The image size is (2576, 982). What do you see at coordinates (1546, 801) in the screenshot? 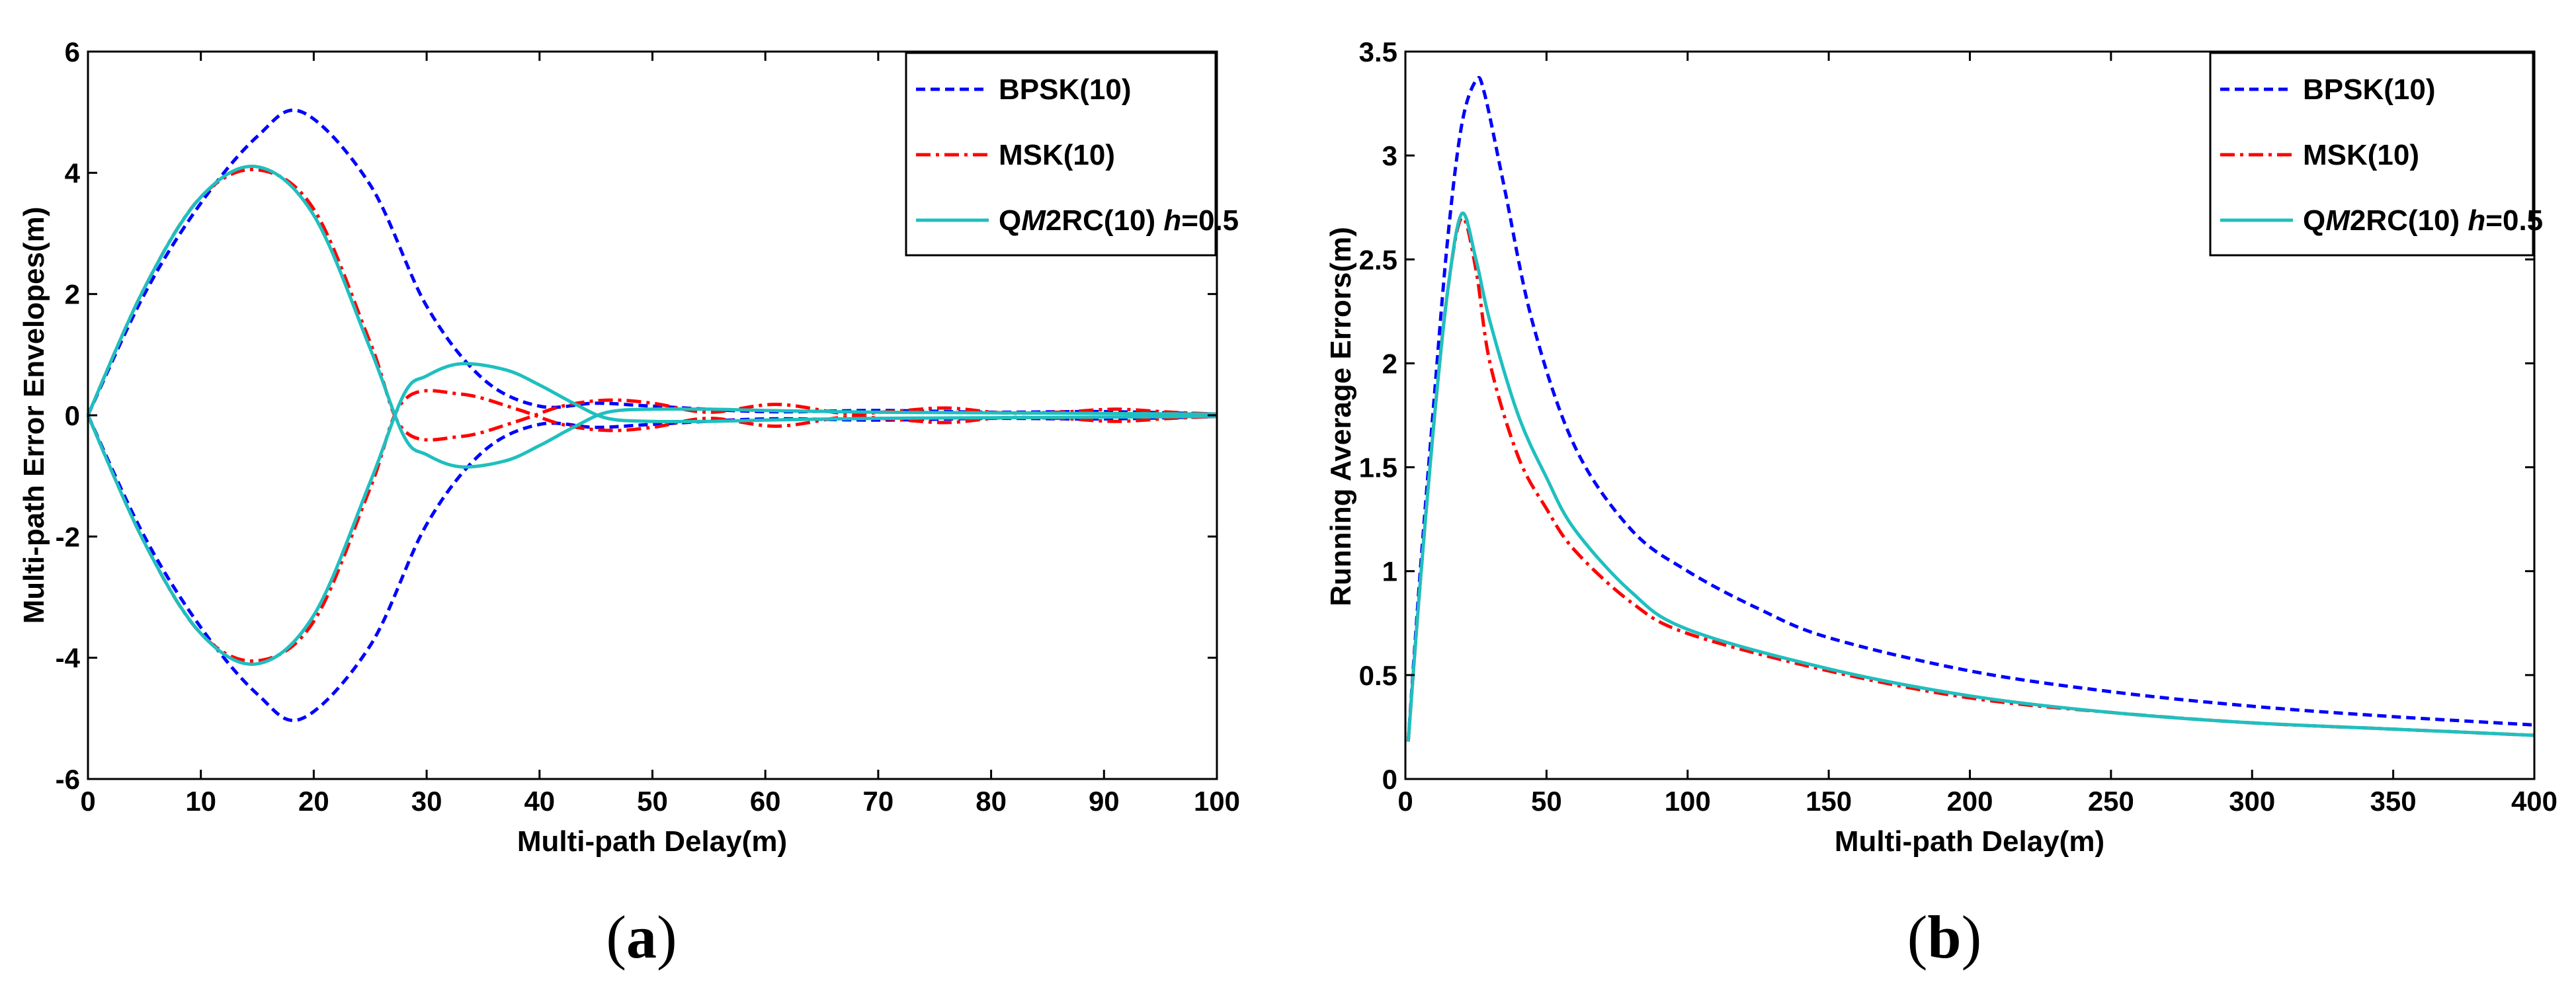
I see `panel-b-x-tick-label: 50` at bounding box center [1546, 801].